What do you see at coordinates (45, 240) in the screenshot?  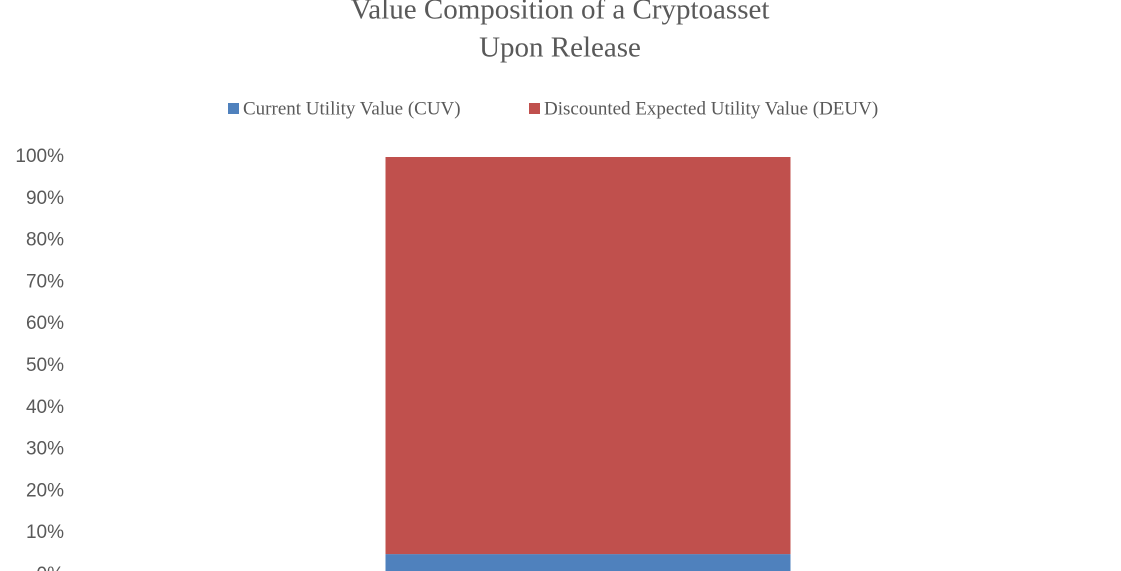 I see `y-tick-label: 80%` at bounding box center [45, 240].